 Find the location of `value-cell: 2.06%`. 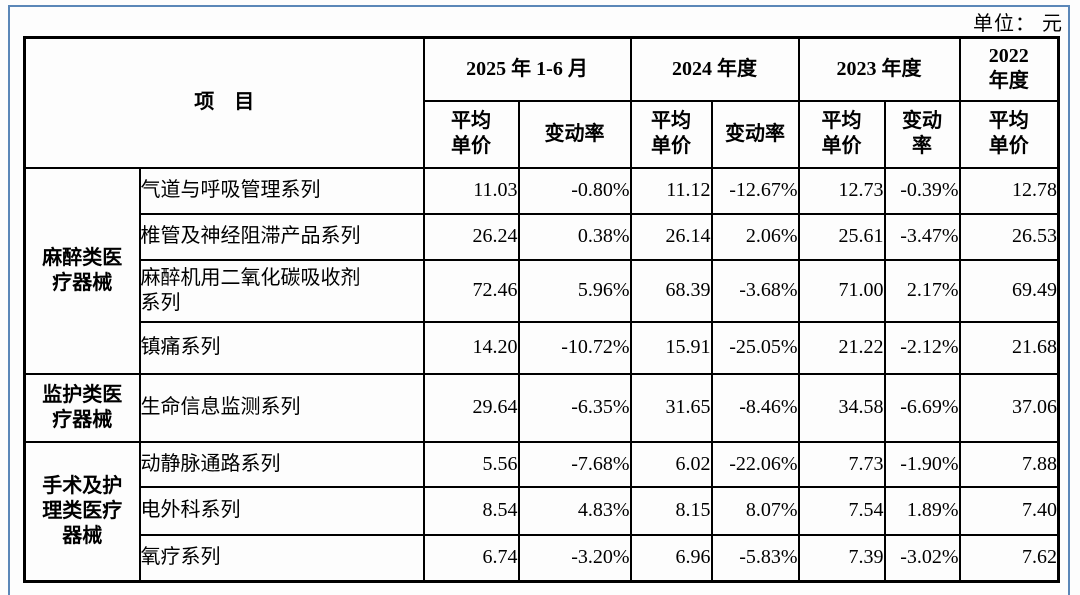

value-cell: 2.06% is located at coordinates (755, 236).